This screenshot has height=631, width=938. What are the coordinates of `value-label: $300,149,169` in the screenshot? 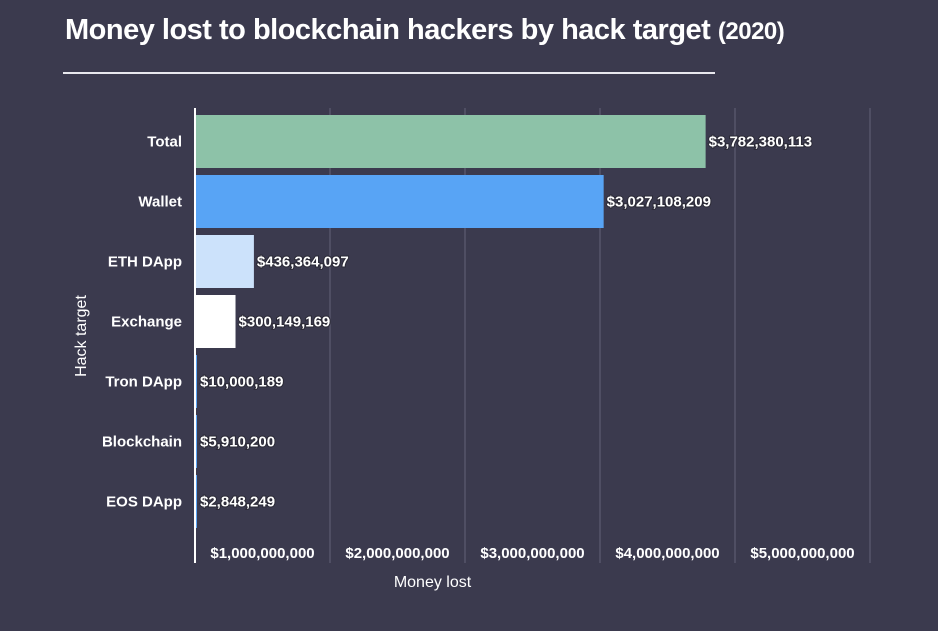 It's located at (285, 322).